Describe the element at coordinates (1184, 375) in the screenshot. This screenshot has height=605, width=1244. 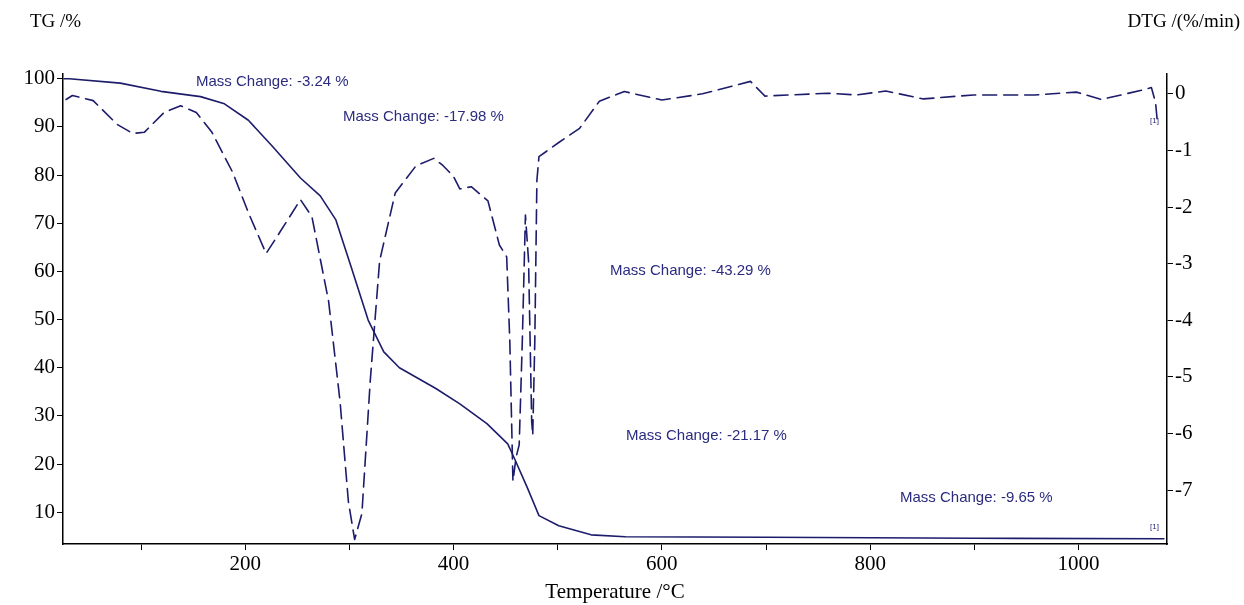
I see `y2-tick-label: -5` at that location.